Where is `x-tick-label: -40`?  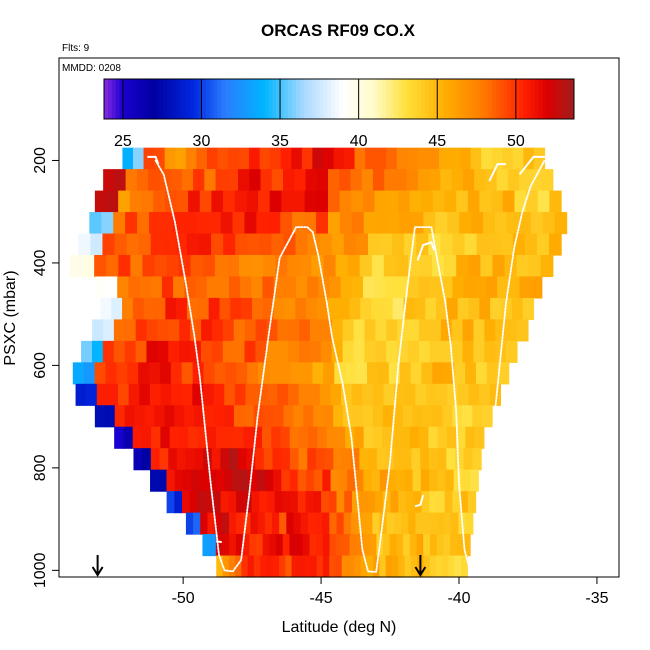 x-tick-label: -40 is located at coordinates (458, 598).